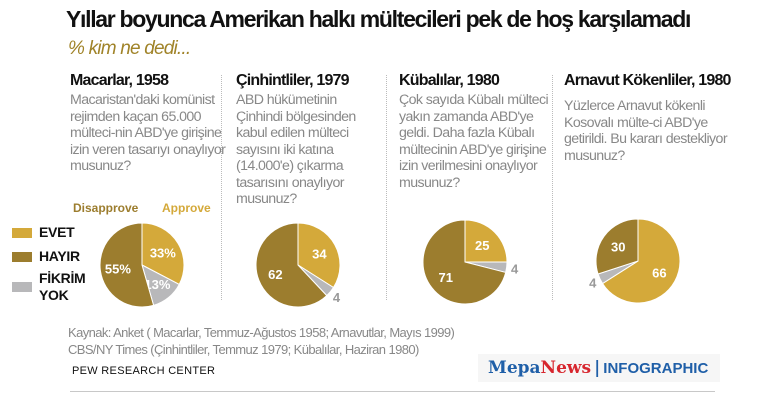  I want to click on legend-item-no-opinion: FİKRİM YOK, so click(50, 287).